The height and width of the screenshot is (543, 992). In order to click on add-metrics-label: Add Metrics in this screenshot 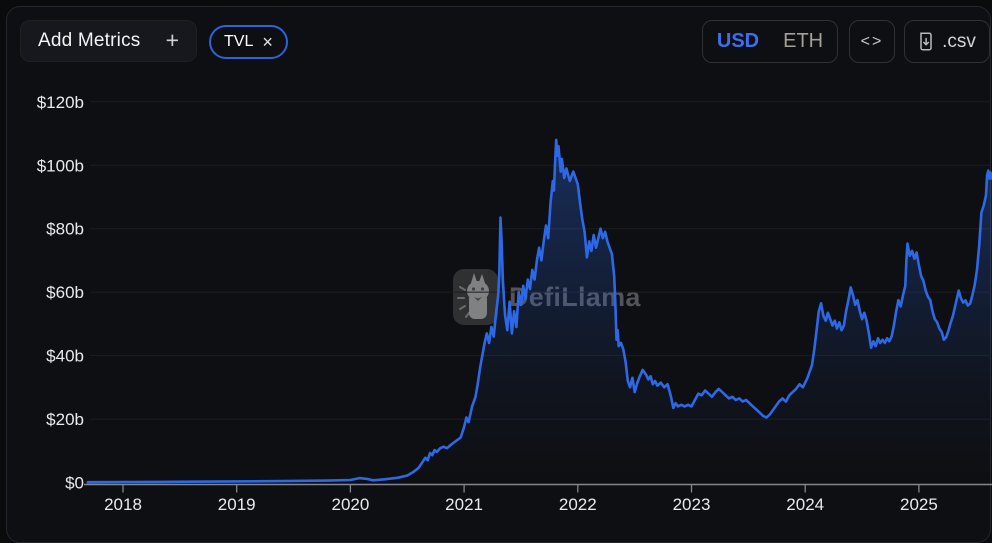, I will do `click(89, 40)`.